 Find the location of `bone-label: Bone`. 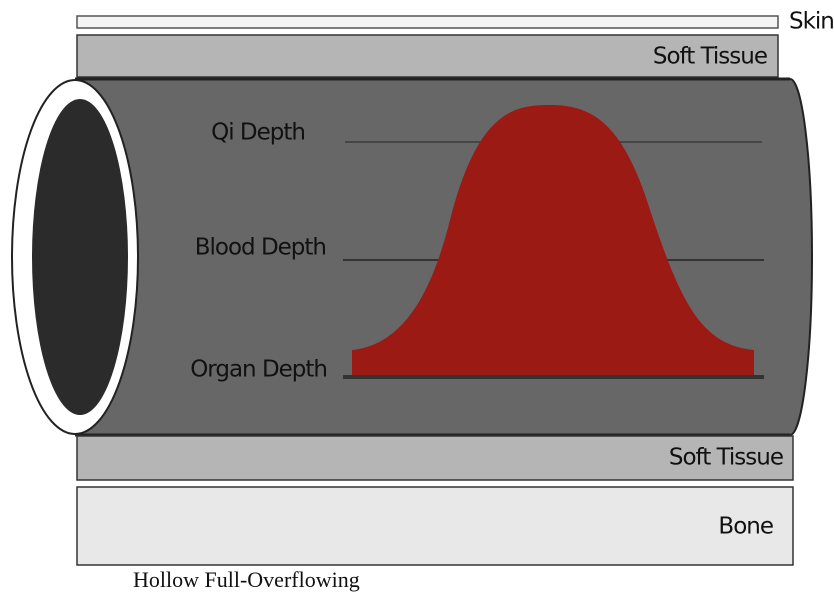

bone-label: Bone is located at coordinates (745, 527).